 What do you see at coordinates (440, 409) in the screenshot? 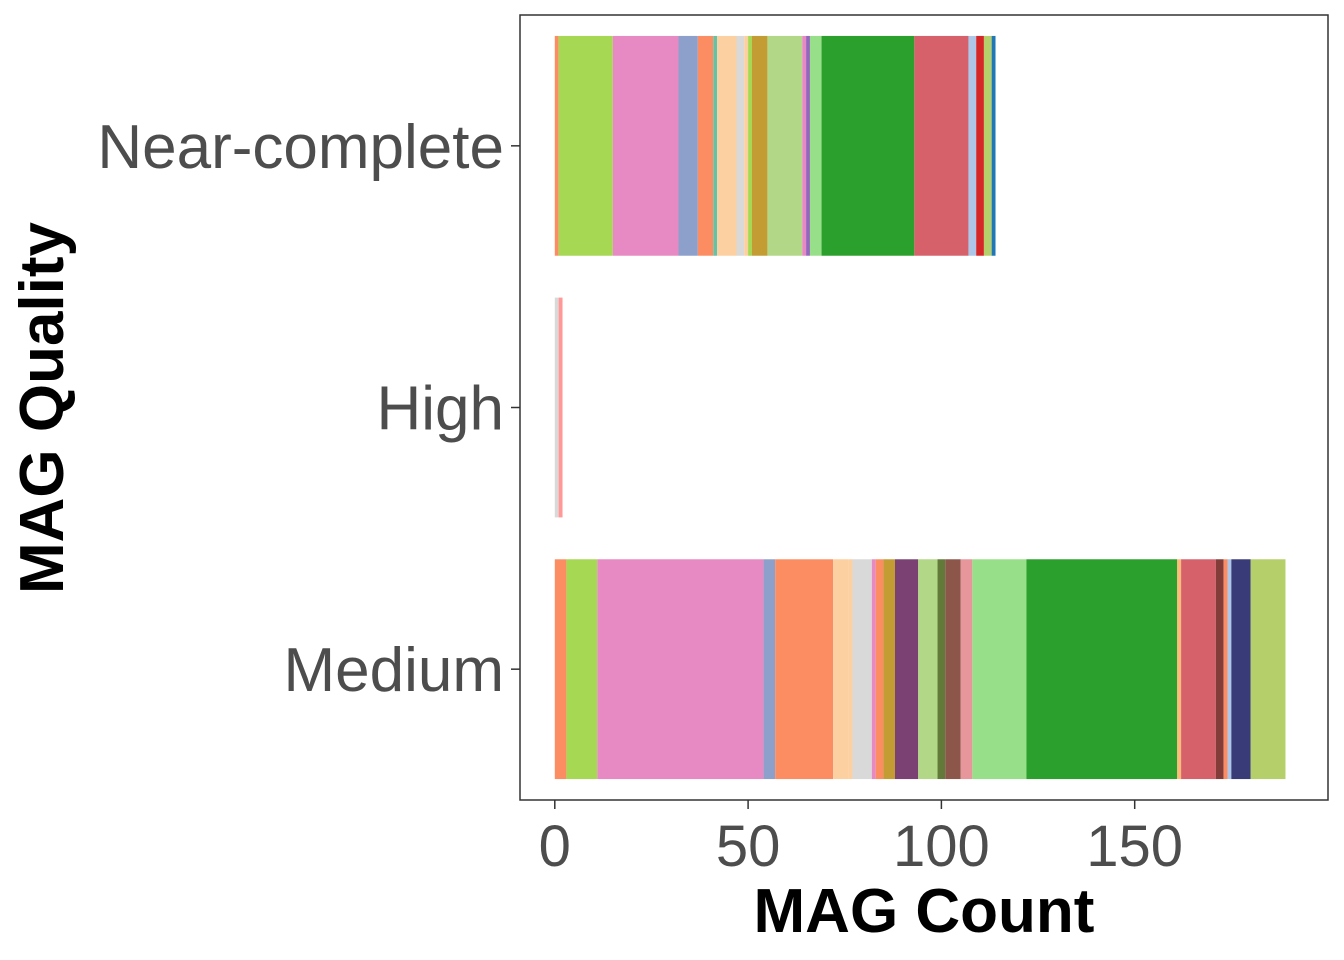
I see `y-tick-label-high: High` at bounding box center [440, 409].